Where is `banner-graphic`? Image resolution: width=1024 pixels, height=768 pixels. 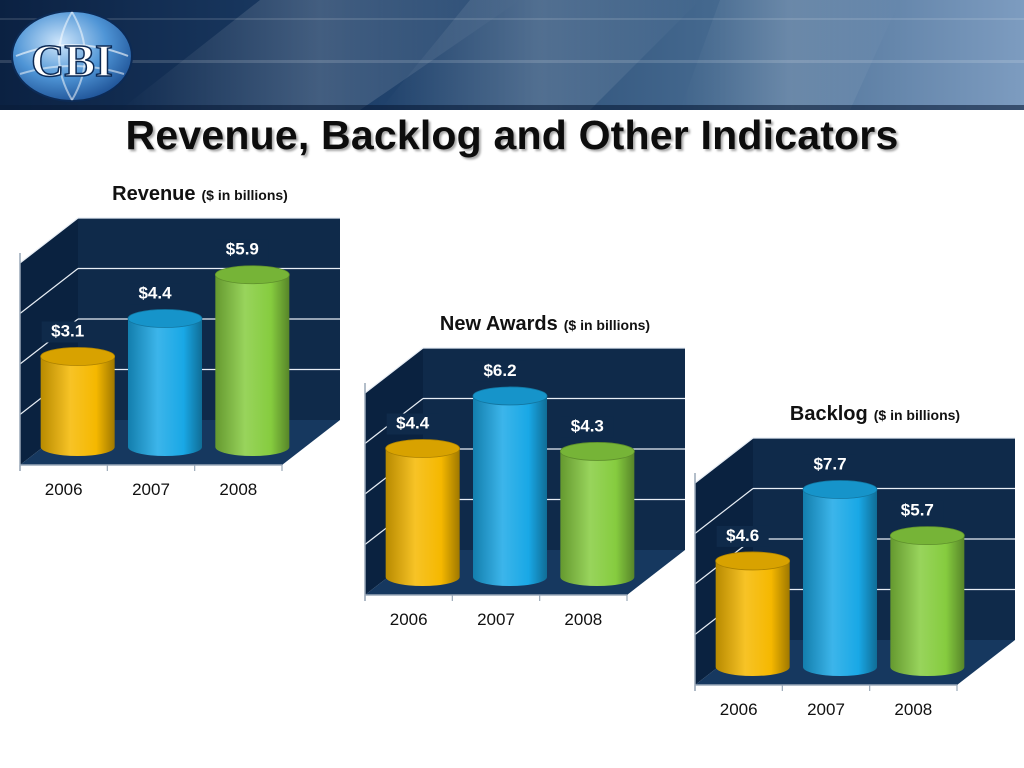
banner-graphic is located at coordinates (512, 55).